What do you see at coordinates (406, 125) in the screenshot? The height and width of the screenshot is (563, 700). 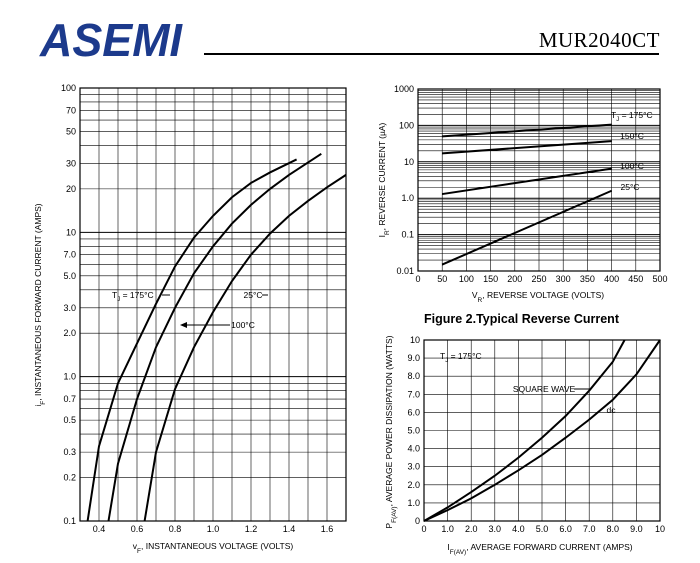 I see `reverse-ytick-label: 100` at bounding box center [406, 125].